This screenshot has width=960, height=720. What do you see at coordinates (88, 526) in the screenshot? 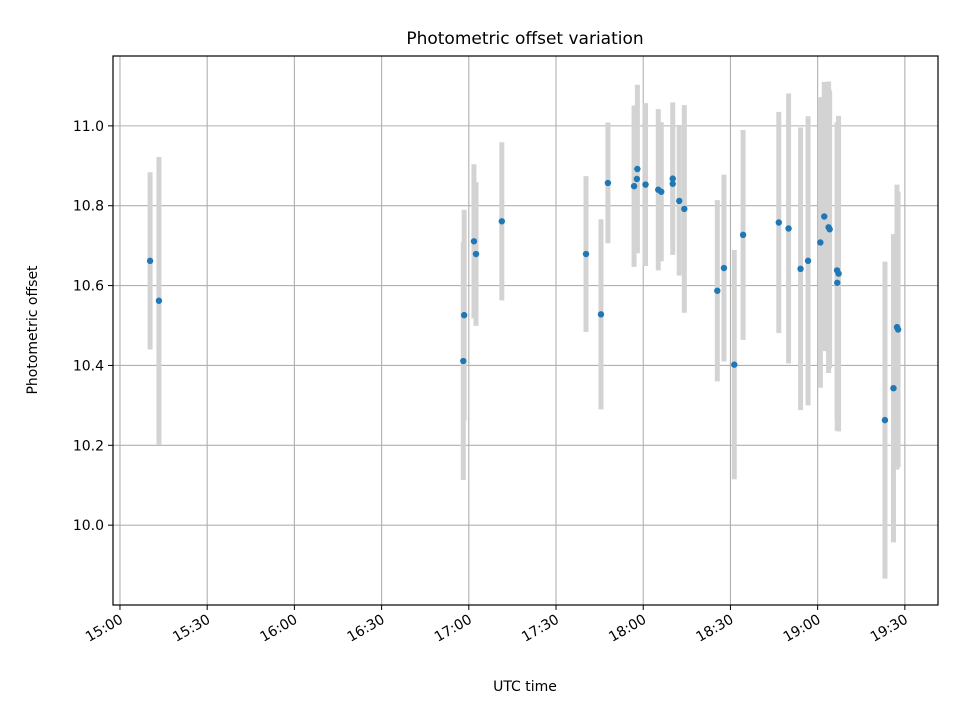
I see `y-tick-label: 10.0` at bounding box center [88, 526].